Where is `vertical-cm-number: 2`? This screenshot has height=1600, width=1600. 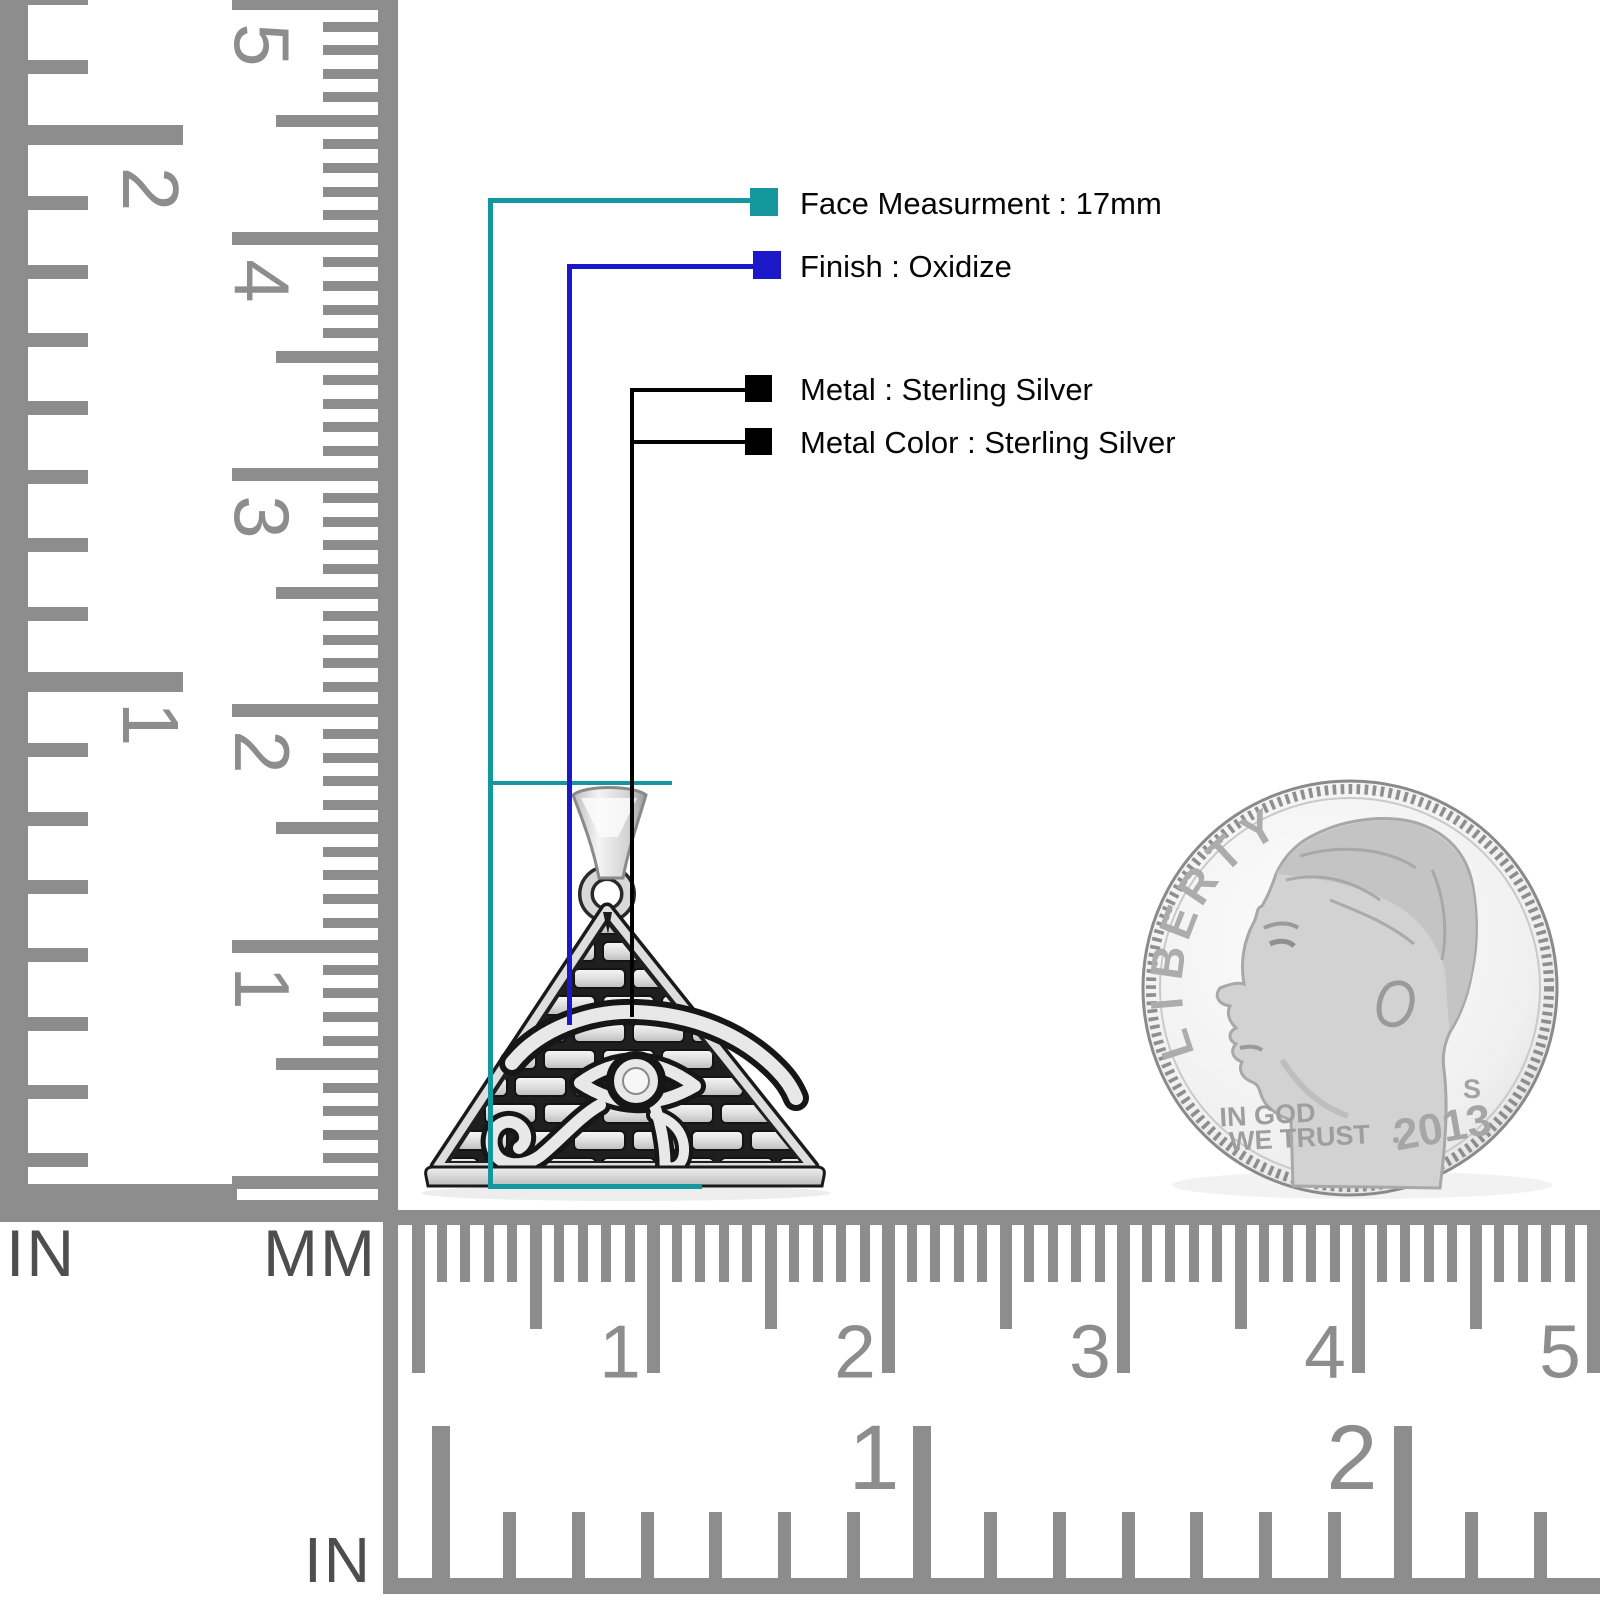
vertical-cm-number: 2 is located at coordinates (262, 752).